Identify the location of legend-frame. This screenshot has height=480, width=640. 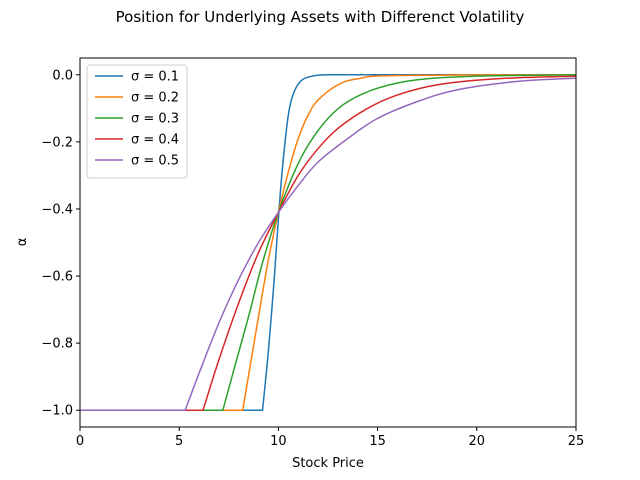
(137, 121).